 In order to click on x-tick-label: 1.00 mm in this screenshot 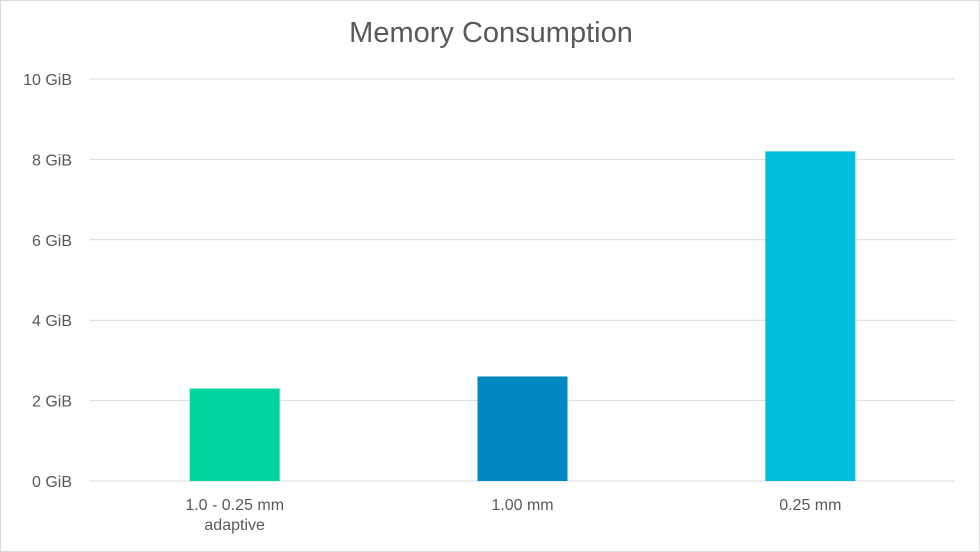, I will do `click(522, 505)`.